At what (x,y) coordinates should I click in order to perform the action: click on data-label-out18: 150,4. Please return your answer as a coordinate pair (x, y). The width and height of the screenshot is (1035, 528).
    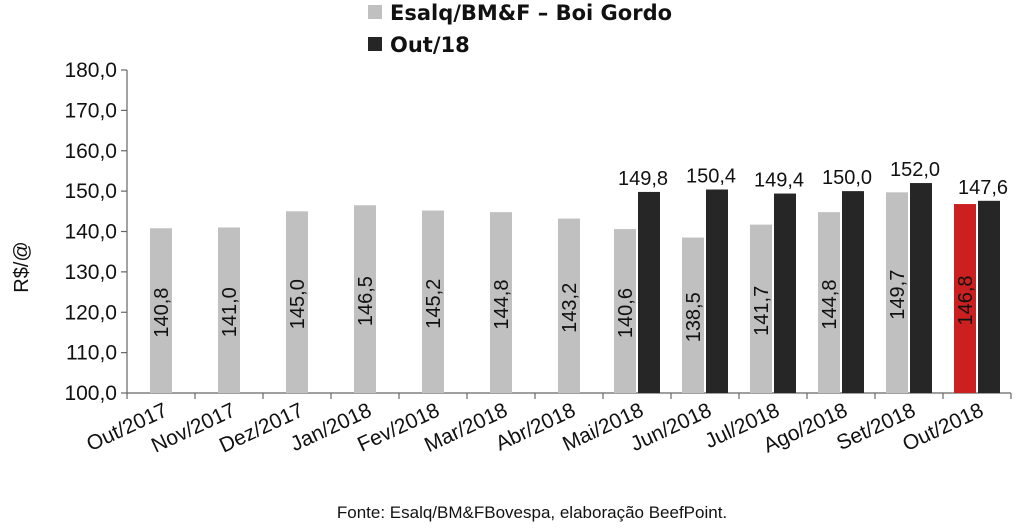
    Looking at the image, I should click on (711, 177).